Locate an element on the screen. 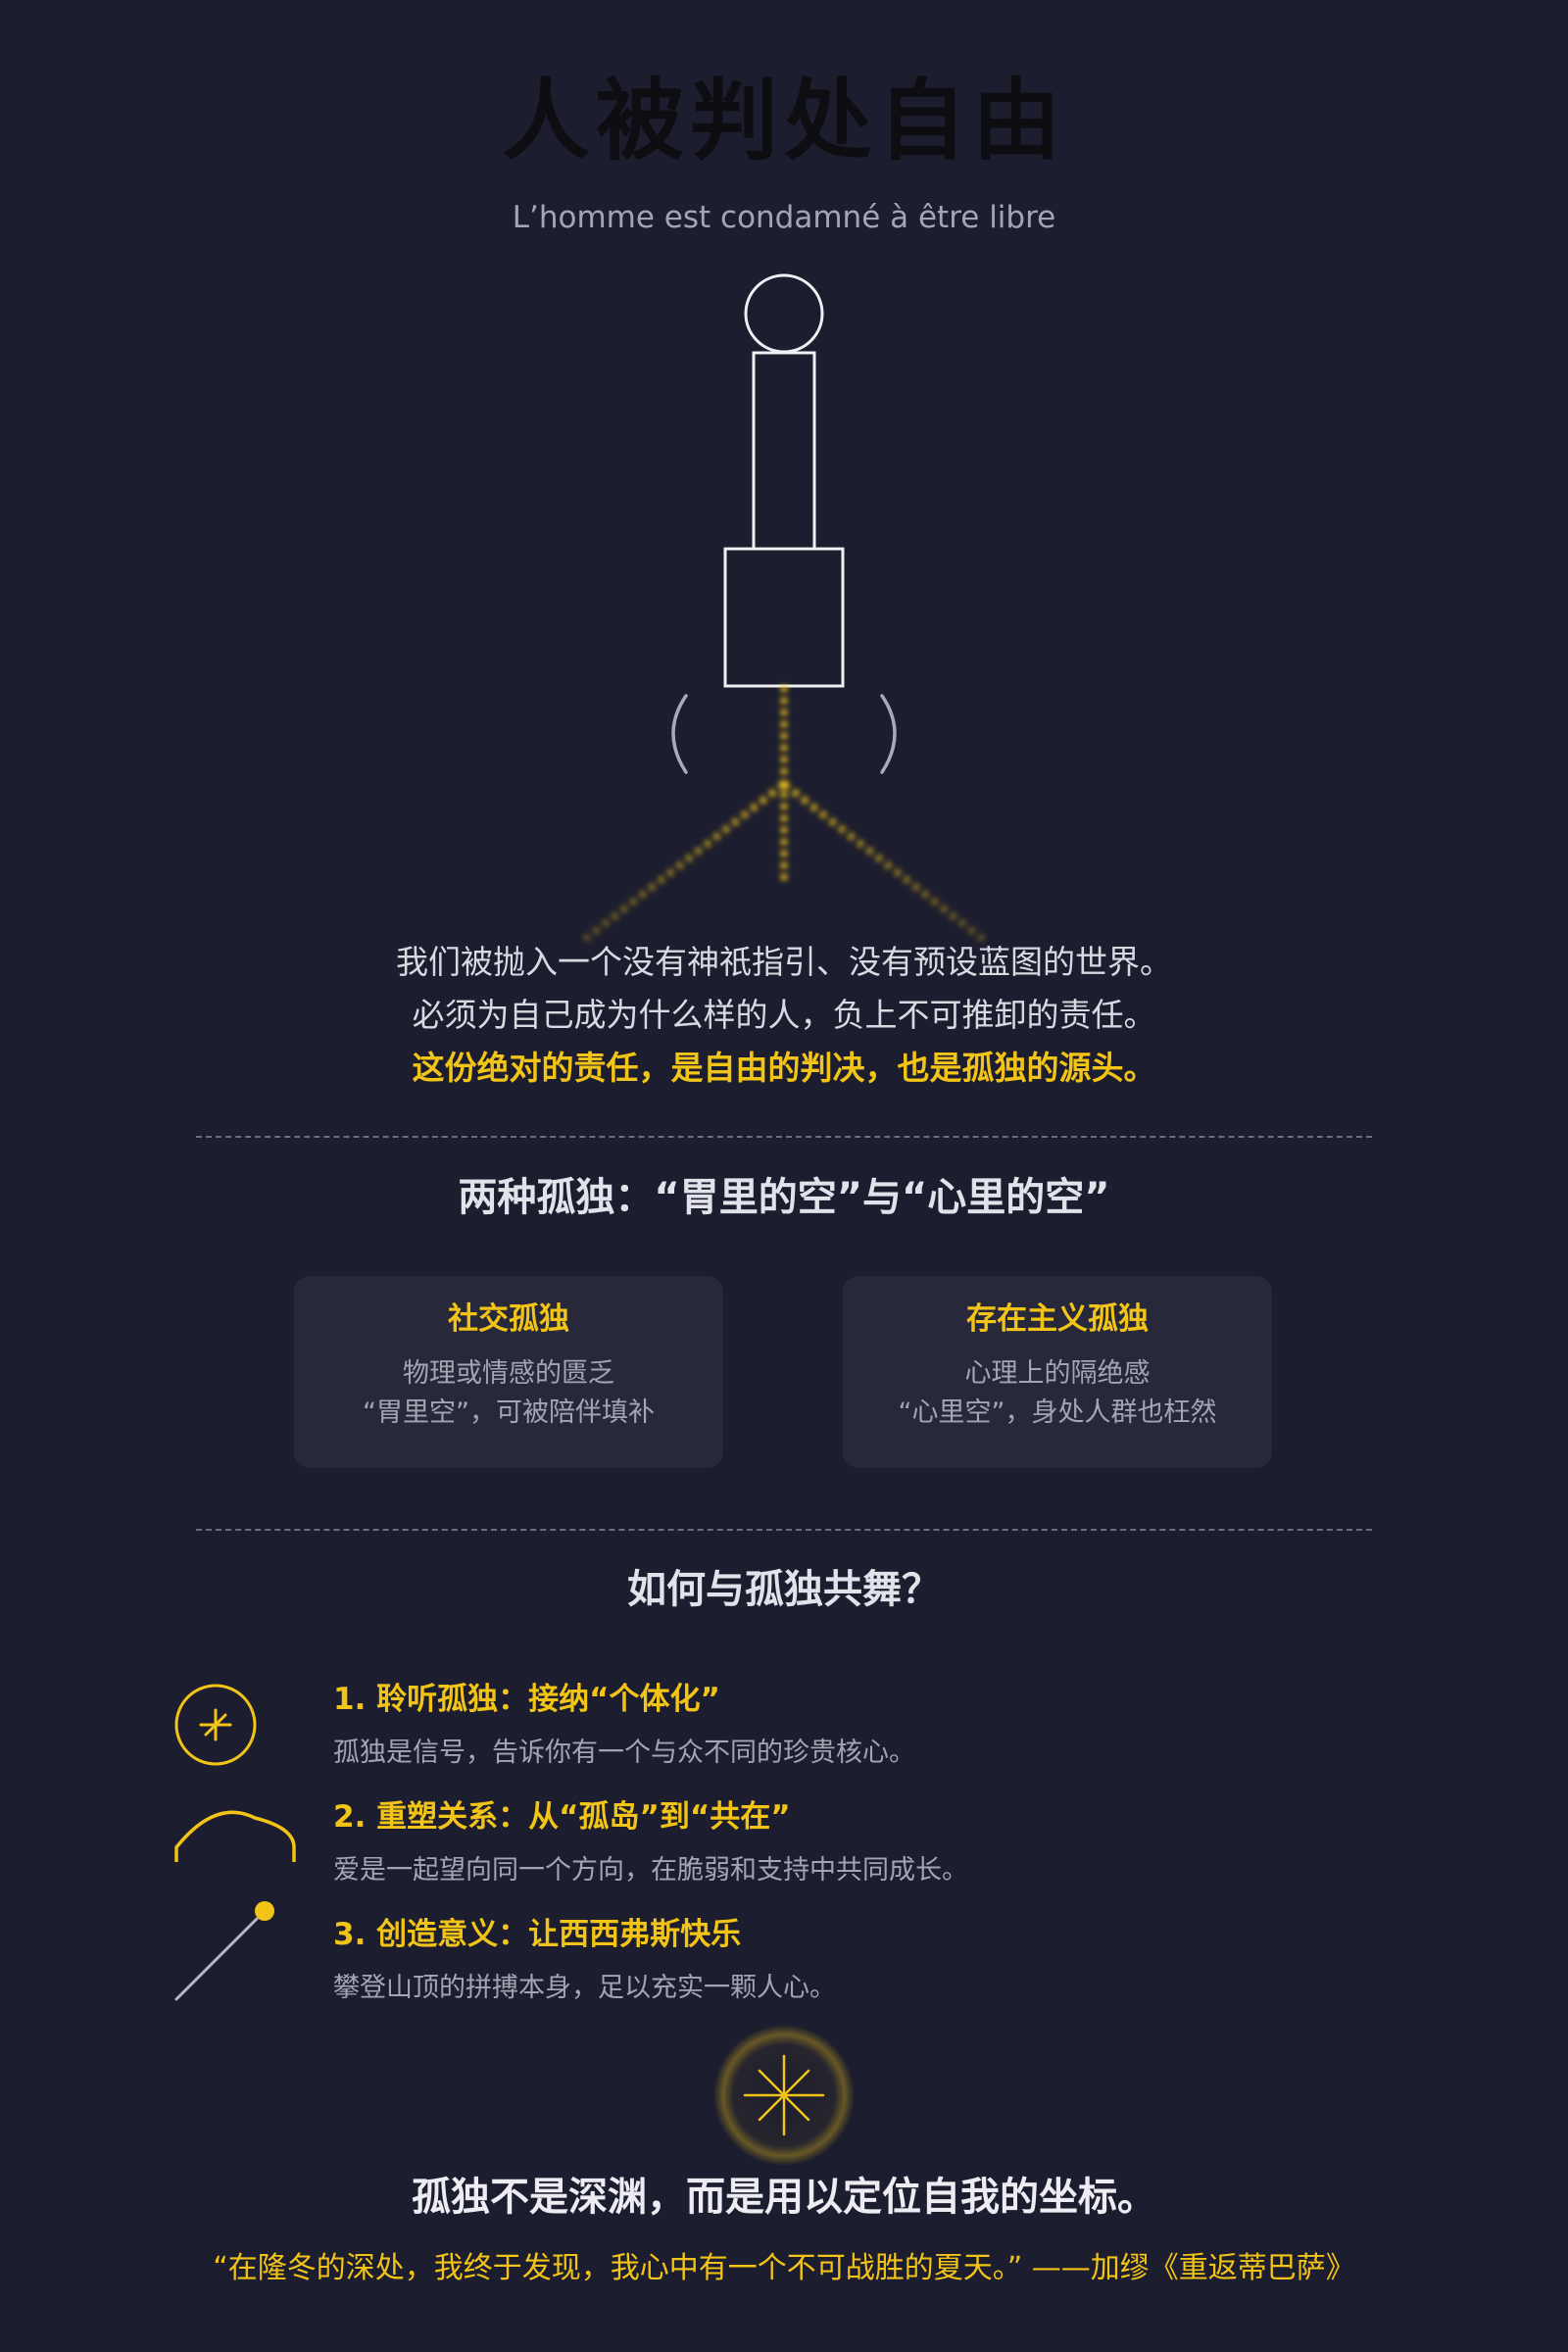 The width and height of the screenshot is (1568, 2352). card-title: 存在主义孤独 is located at coordinates (1057, 1319).